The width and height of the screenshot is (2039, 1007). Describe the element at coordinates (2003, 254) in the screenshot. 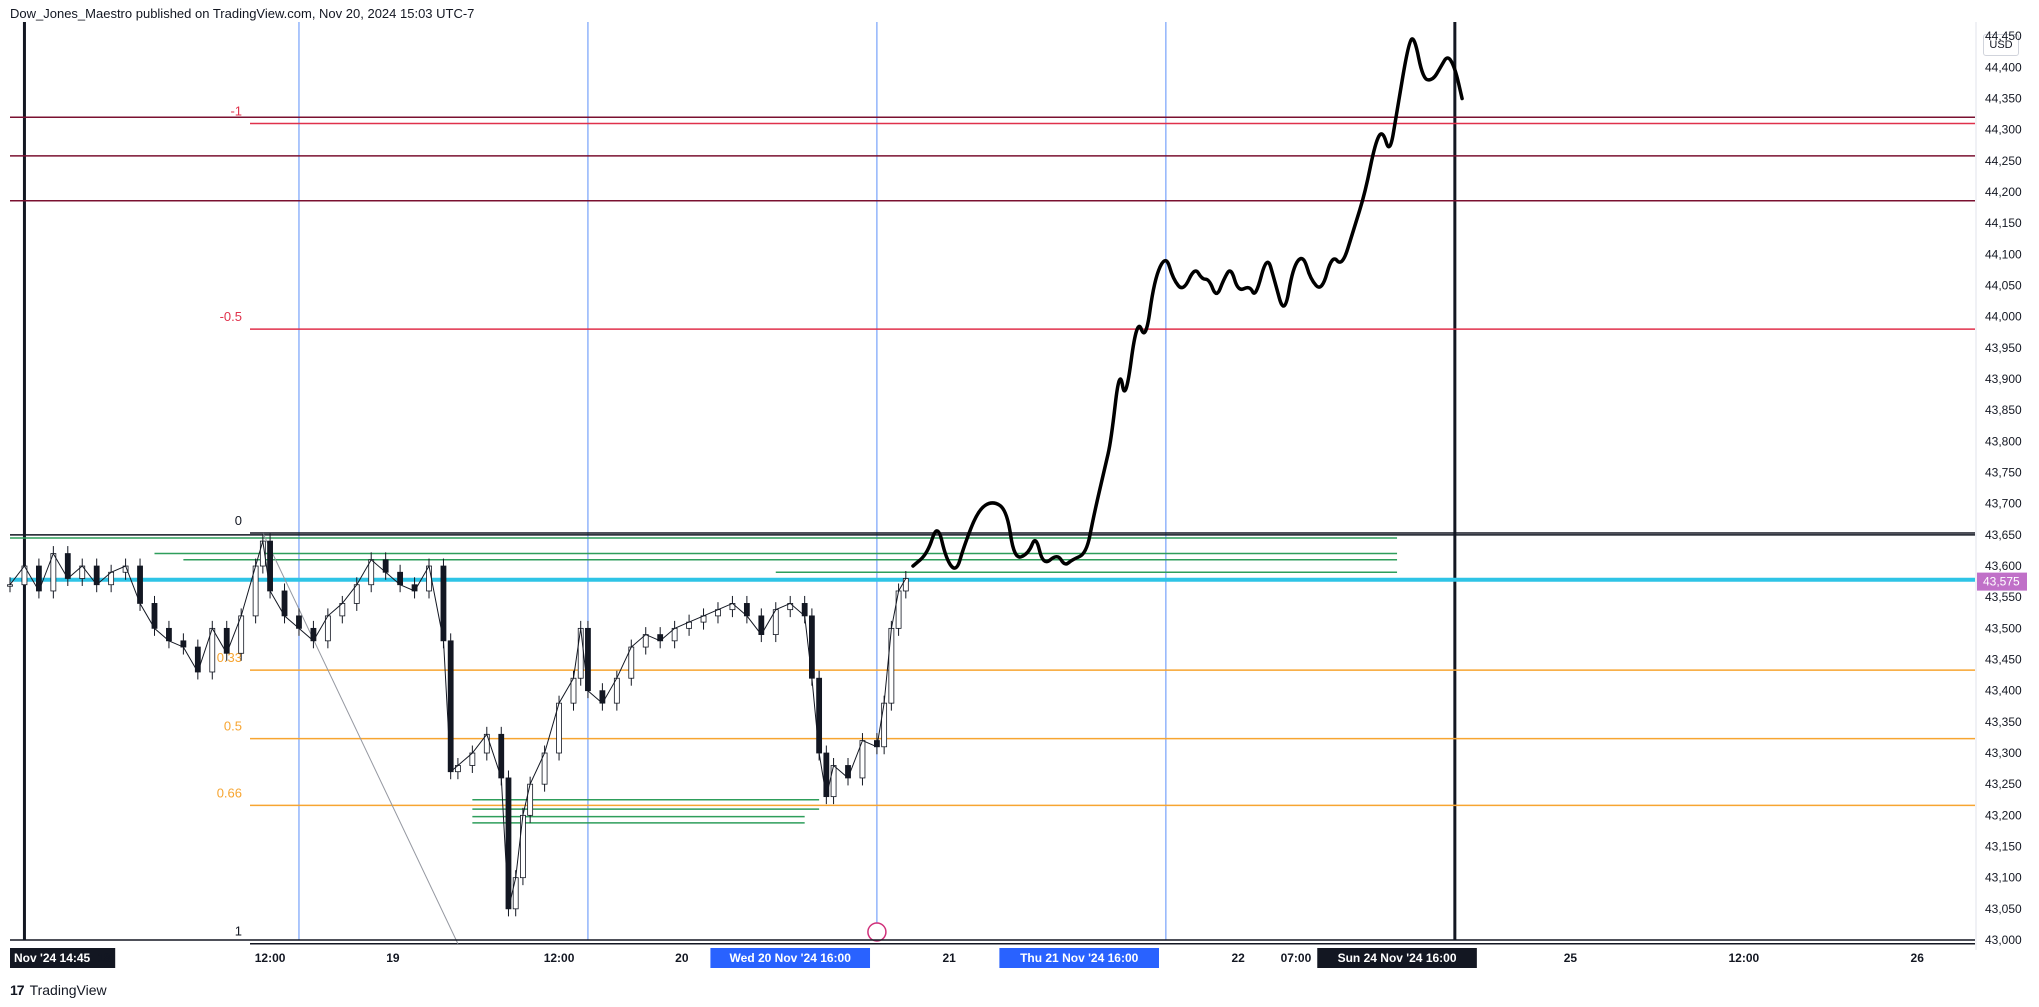

I see `price-tick-22: 44,100` at that location.